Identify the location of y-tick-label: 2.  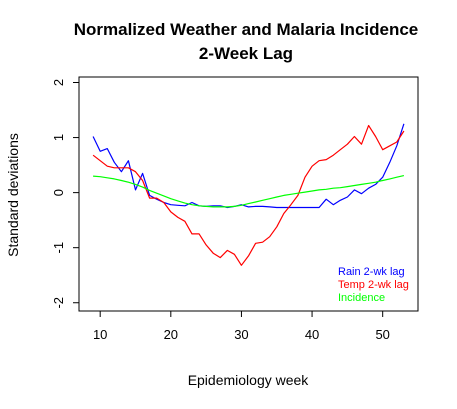
(58, 82).